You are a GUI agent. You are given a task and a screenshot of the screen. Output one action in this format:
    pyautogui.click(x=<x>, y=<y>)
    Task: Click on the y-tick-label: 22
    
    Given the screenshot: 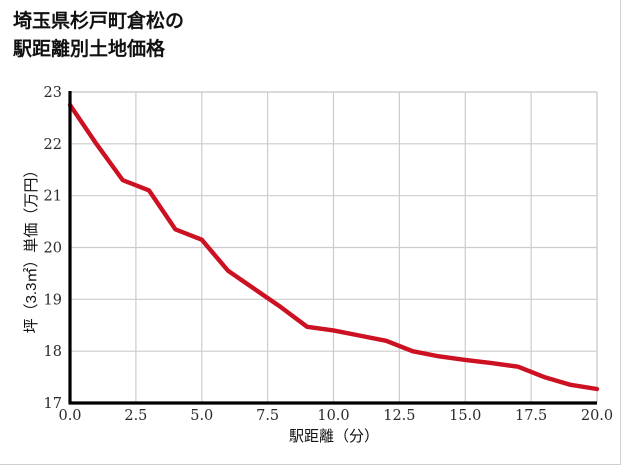 What is the action you would take?
    pyautogui.click(x=53, y=145)
    